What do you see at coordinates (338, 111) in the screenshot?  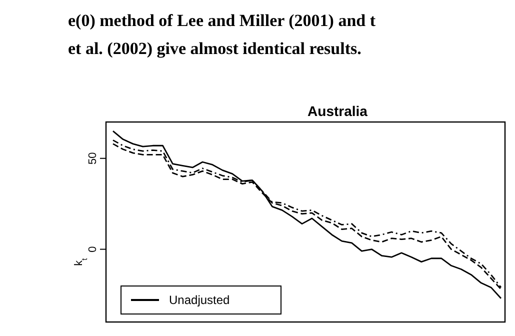 I see `chart-title: Australia` at bounding box center [338, 111].